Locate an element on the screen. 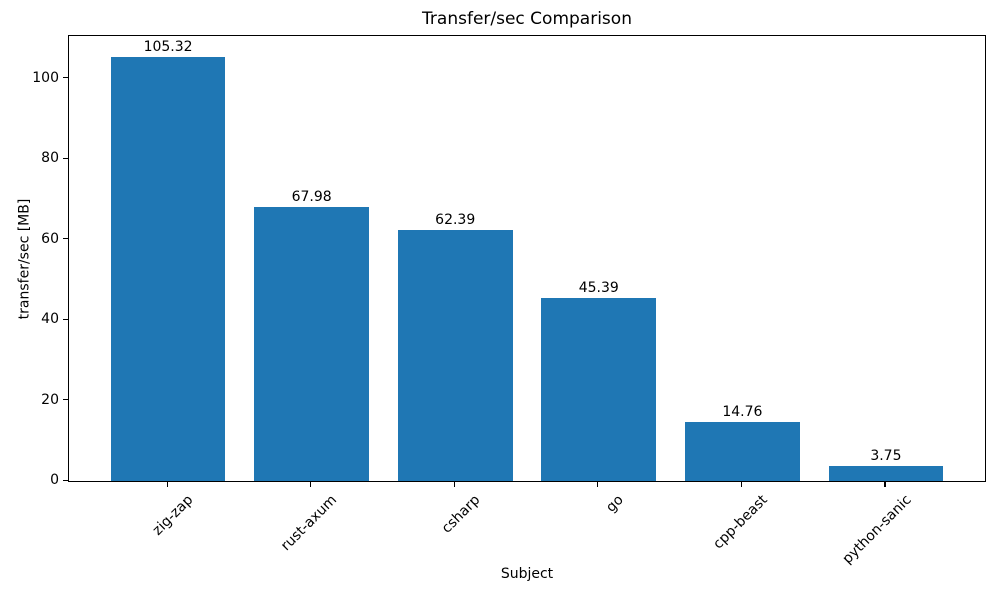 Image resolution: width=1000 pixels, height=600 pixels. bar-value-label: 45.39 is located at coordinates (598, 288).